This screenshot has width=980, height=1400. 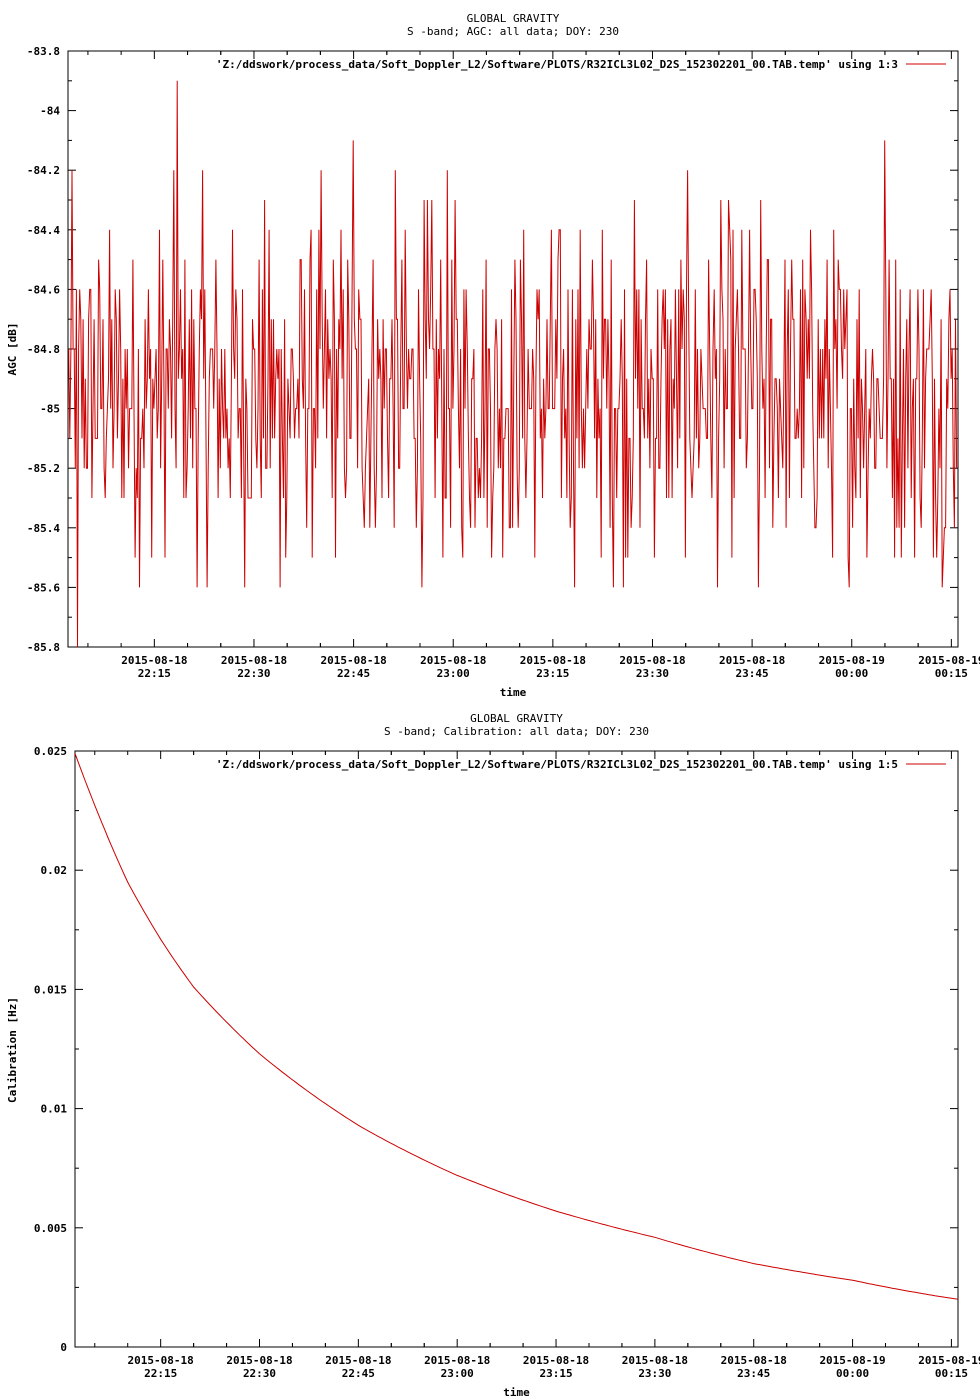 I want to click on y-tick-label: 0.015, so click(x=50, y=989).